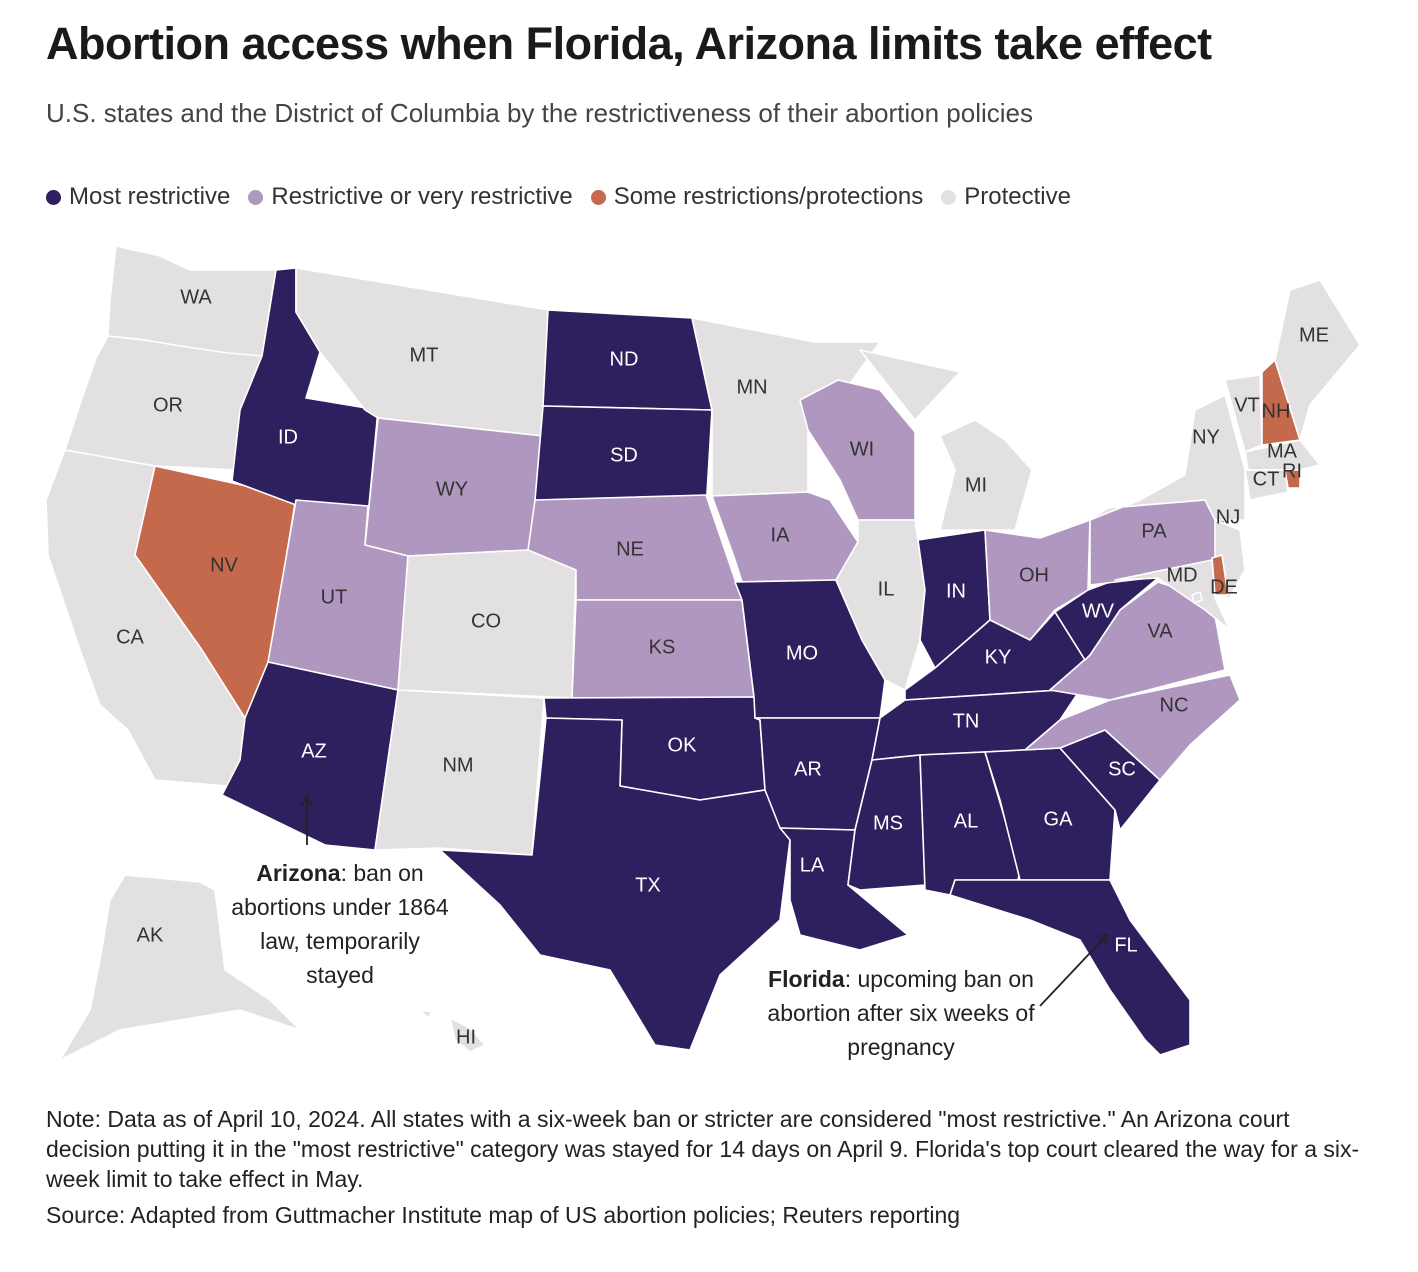 The image size is (1418, 1272). Describe the element at coordinates (1122, 769) in the screenshot. I see `state-label-sc: SC` at that location.